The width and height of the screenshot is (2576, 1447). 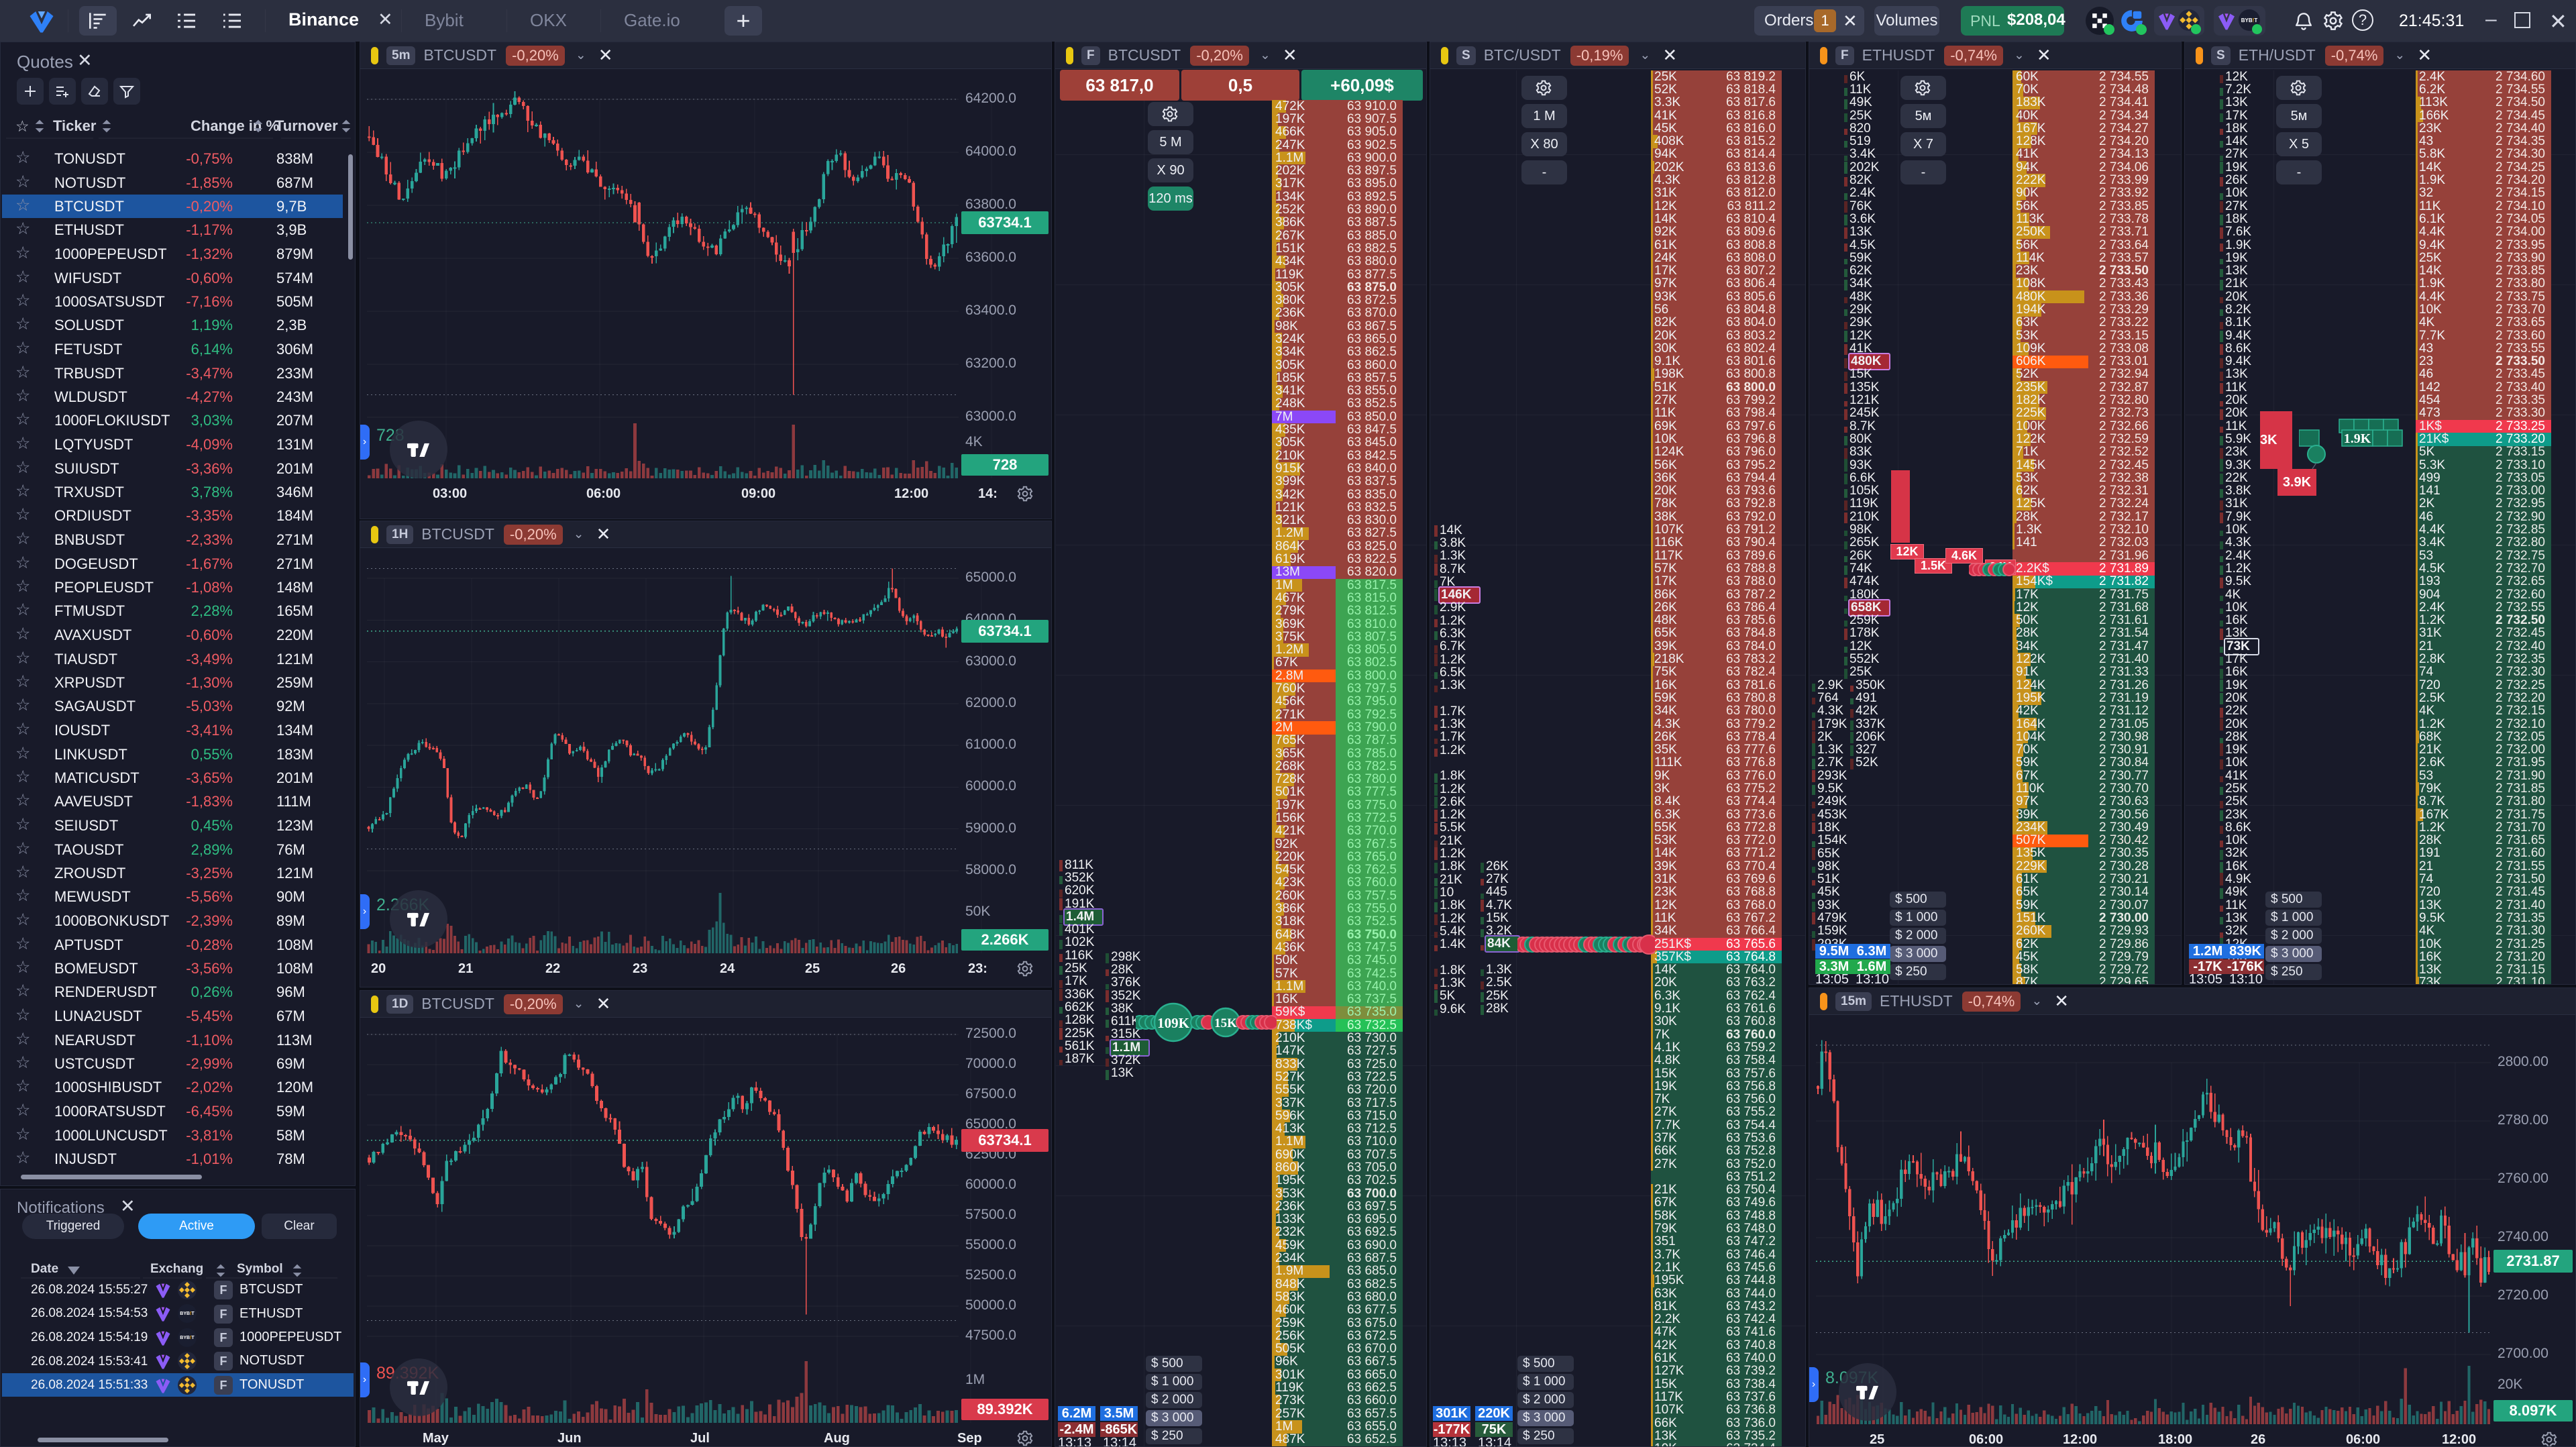 I want to click on svg-text: 15K, so click(x=1225, y=1023).